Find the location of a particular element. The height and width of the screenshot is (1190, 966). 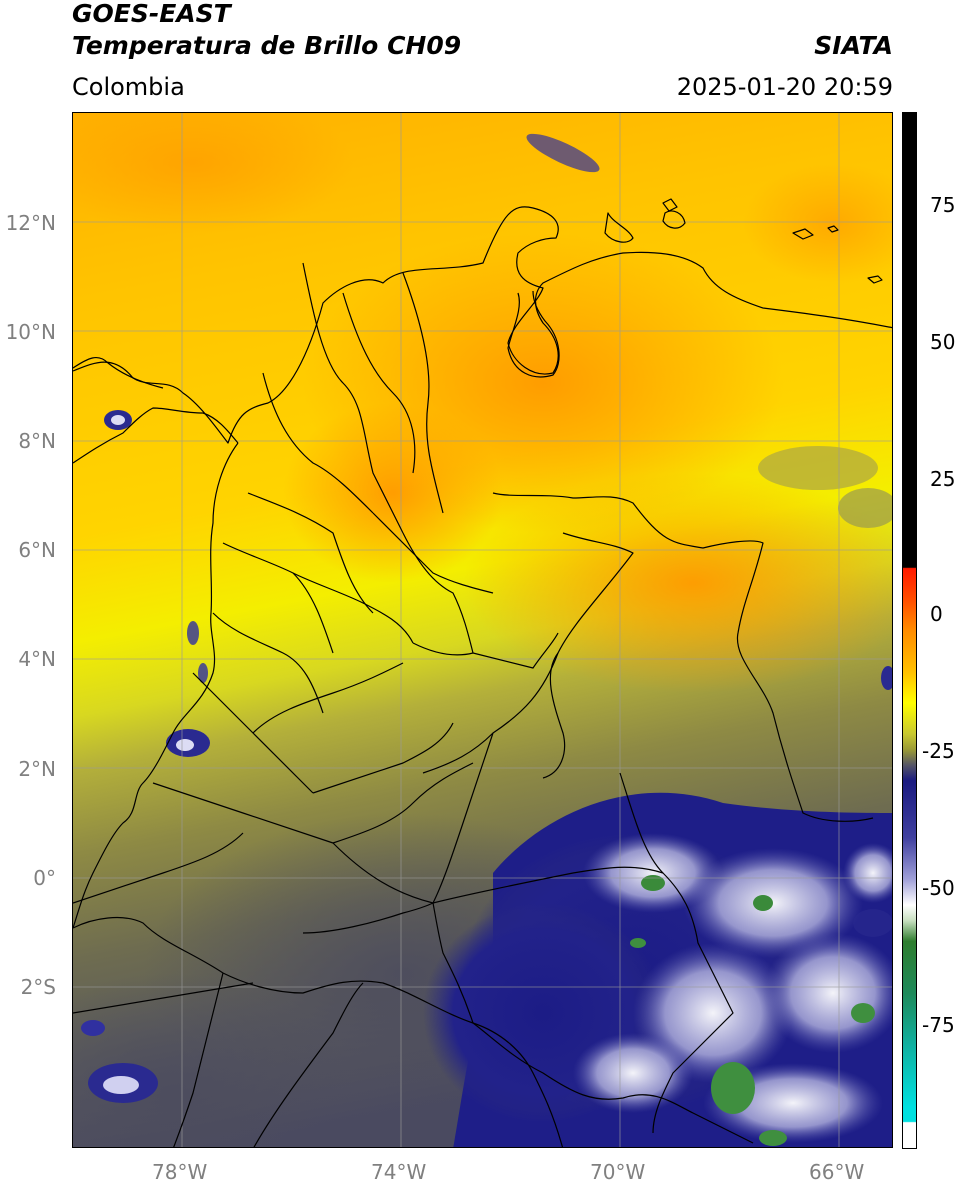

lat-label-6n: 6°N is located at coordinates (37, 550).